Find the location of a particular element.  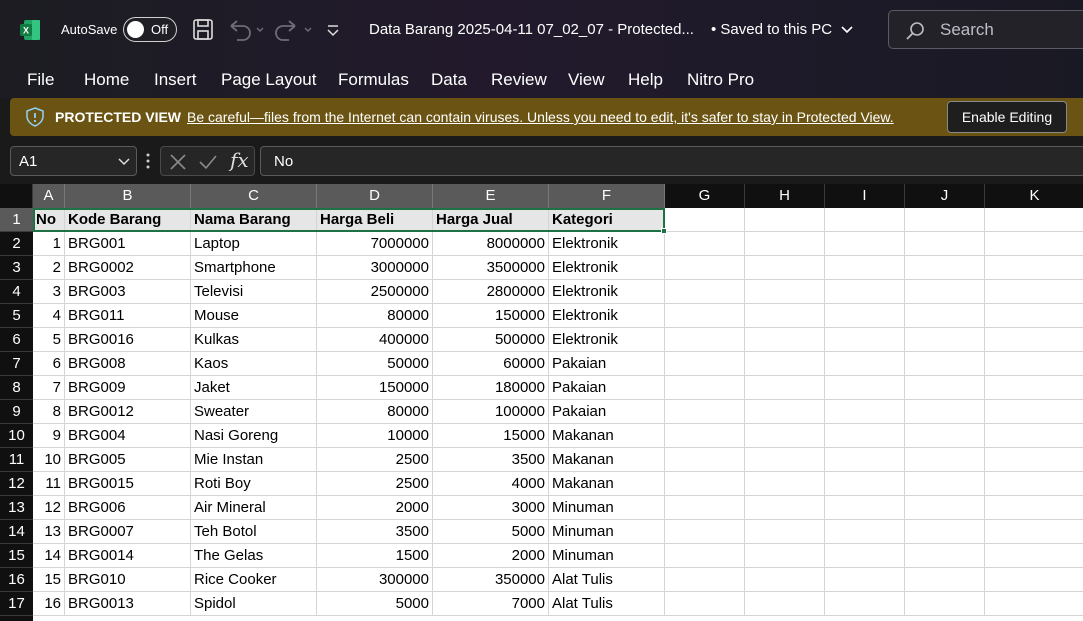

select-all-corner is located at coordinates (16, 196).